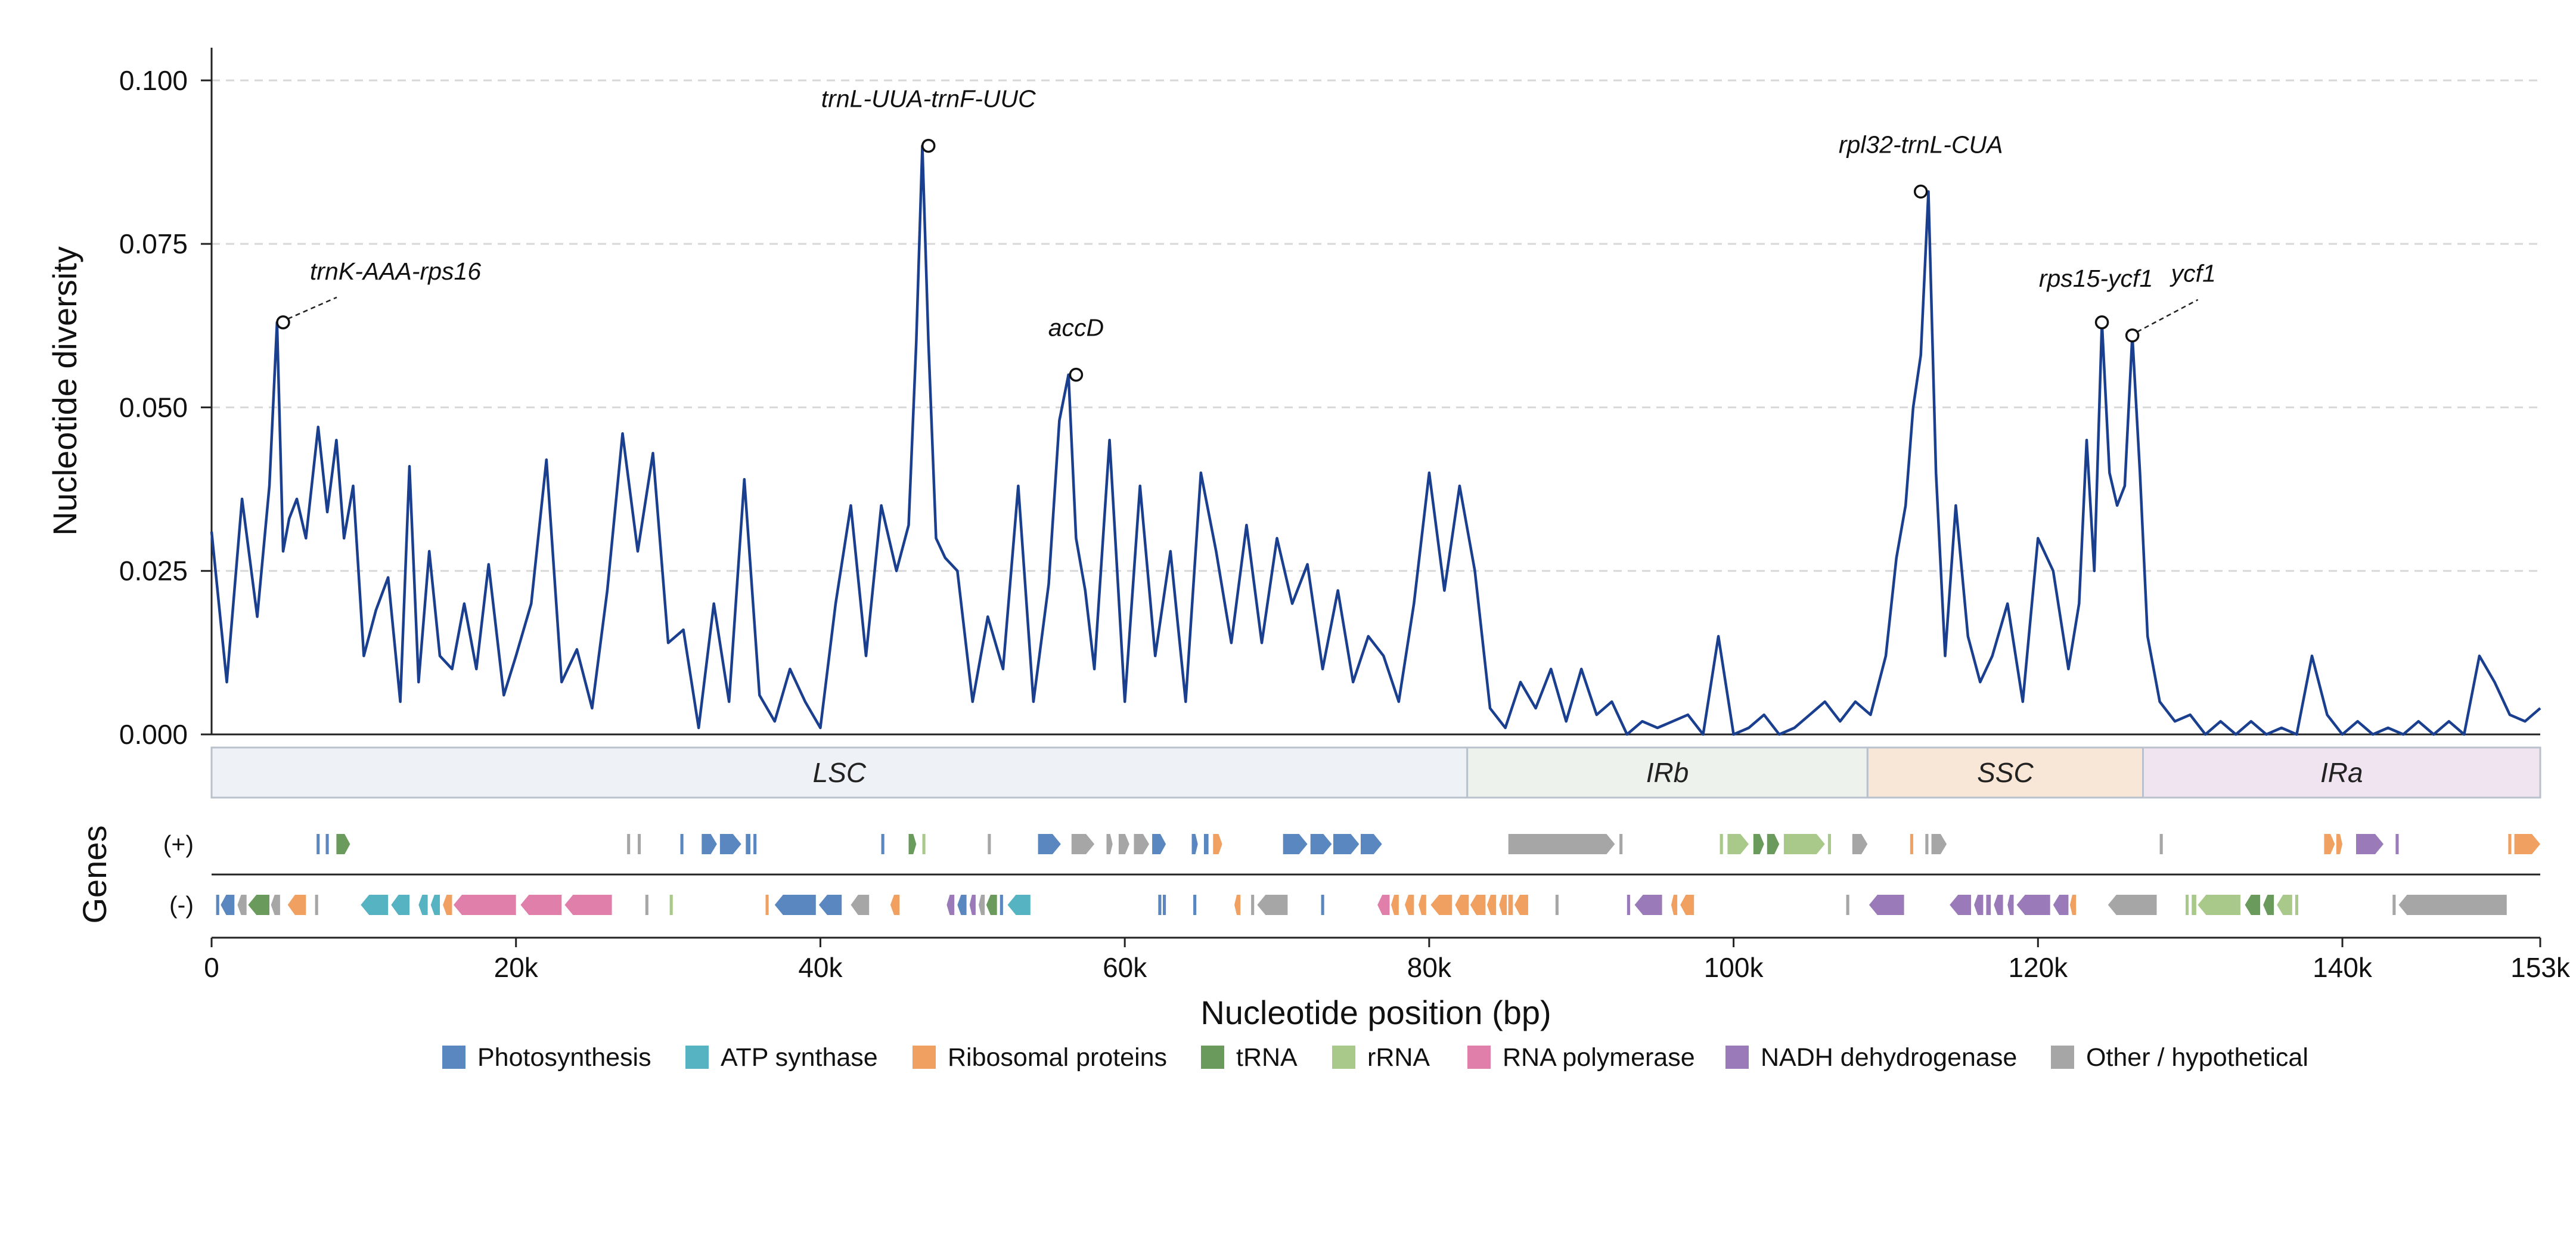 The height and width of the screenshot is (1256, 2576). What do you see at coordinates (821, 967) in the screenshot?
I see `x-tick-label: 40k` at bounding box center [821, 967].